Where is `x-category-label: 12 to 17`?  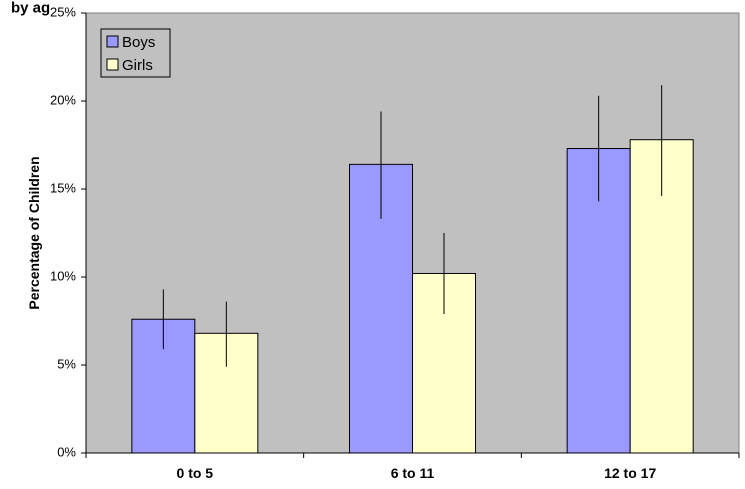 x-category-label: 12 to 17 is located at coordinates (630, 473).